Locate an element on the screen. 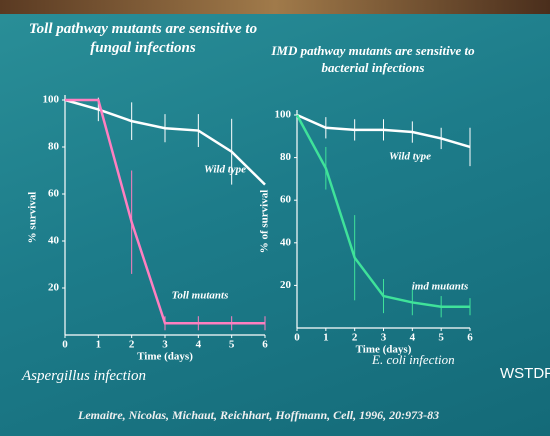 The width and height of the screenshot is (550, 436). series-label: imd mutants is located at coordinates (440, 287).